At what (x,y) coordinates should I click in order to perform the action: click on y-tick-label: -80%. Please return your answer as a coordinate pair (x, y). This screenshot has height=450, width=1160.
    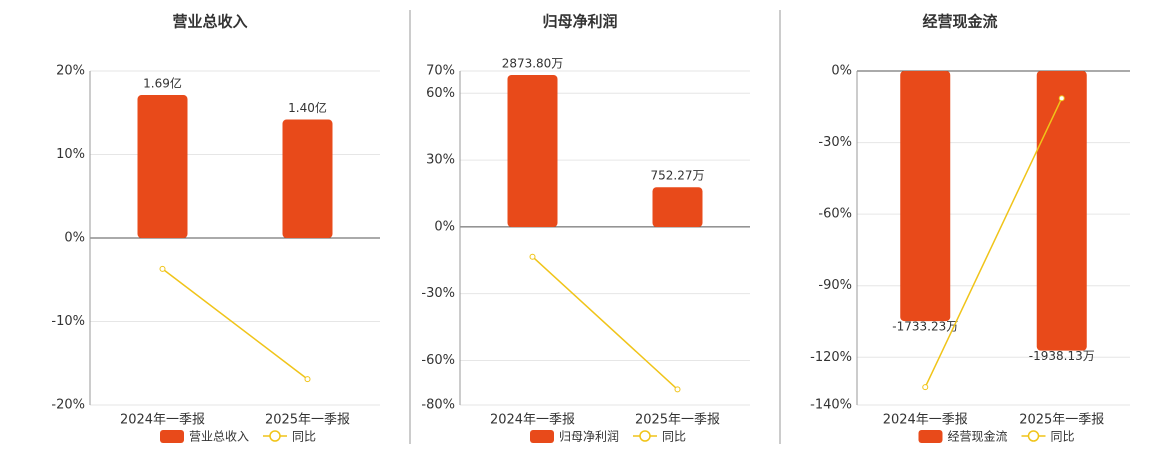
    Looking at the image, I should click on (438, 405).